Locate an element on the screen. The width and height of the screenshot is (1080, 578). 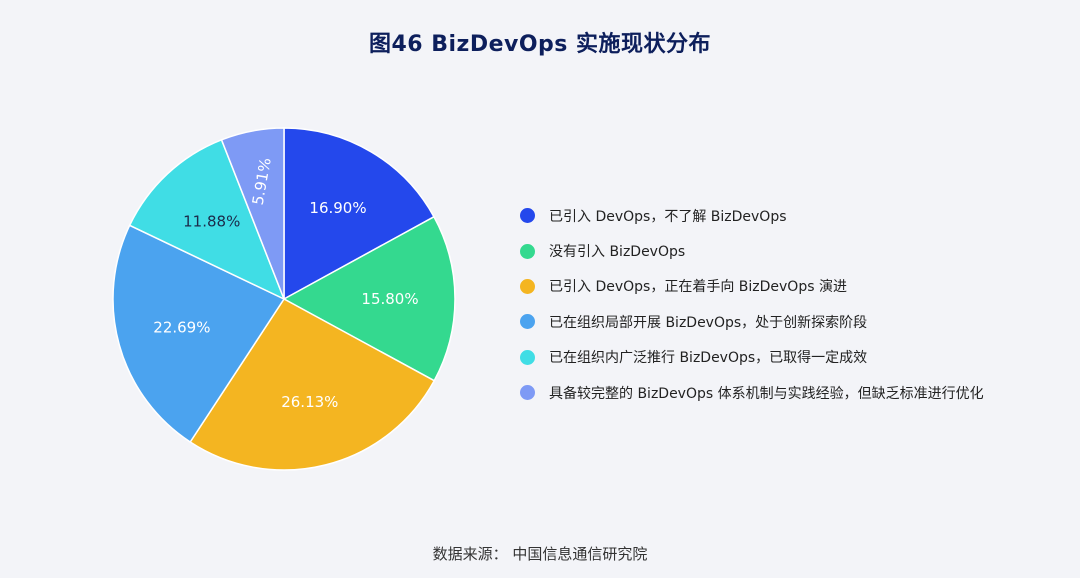
slice-value-label-3: 22.69% is located at coordinates (181, 328).